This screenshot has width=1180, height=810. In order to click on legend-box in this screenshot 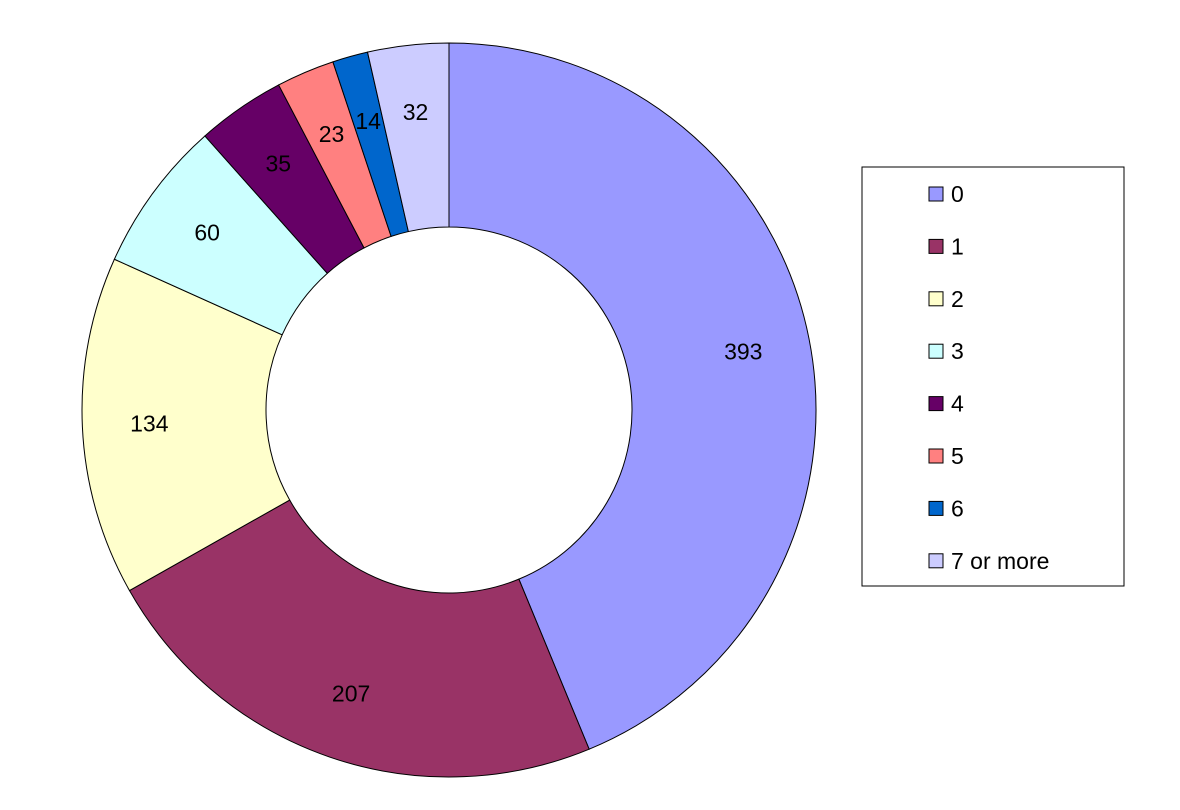, I will do `click(993, 376)`.